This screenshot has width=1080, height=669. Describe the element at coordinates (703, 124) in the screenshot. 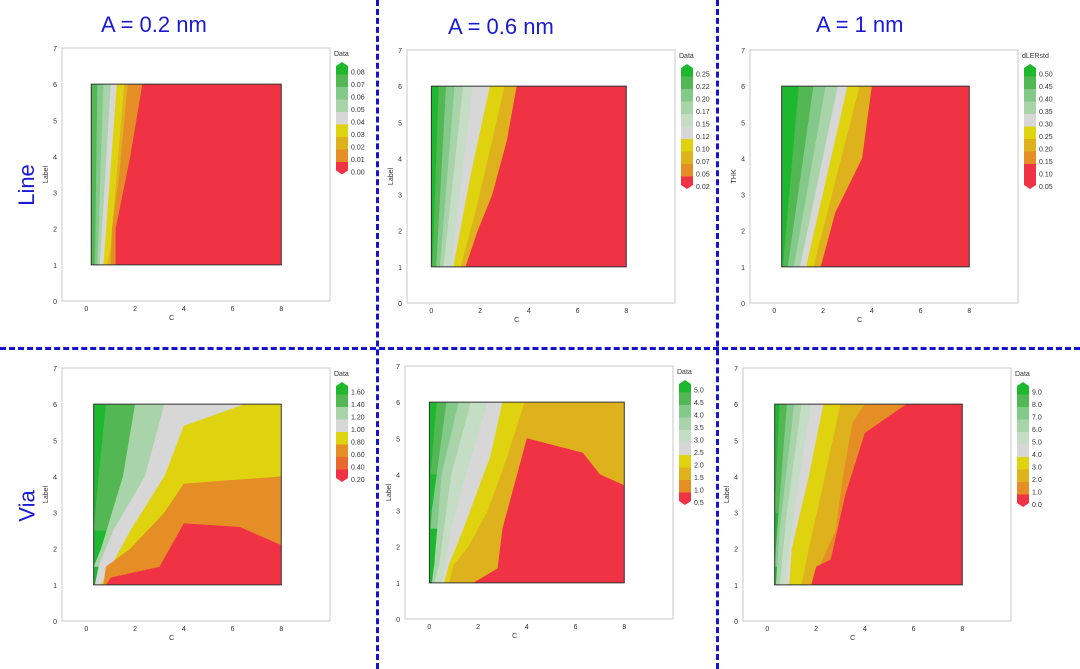

I see `legend-label: 0.150` at that location.